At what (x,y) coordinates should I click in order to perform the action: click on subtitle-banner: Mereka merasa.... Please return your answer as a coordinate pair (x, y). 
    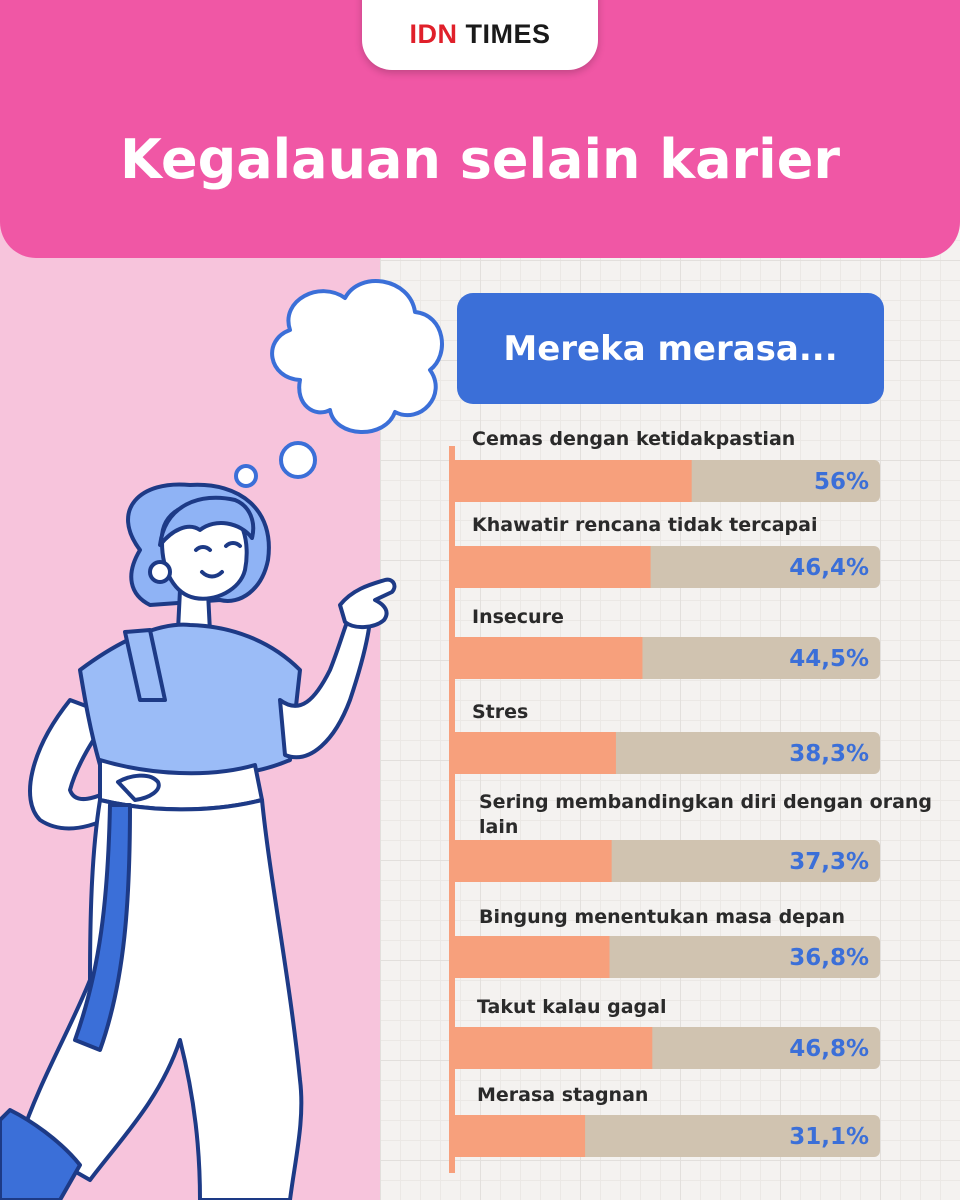
    Looking at the image, I should click on (670, 348).